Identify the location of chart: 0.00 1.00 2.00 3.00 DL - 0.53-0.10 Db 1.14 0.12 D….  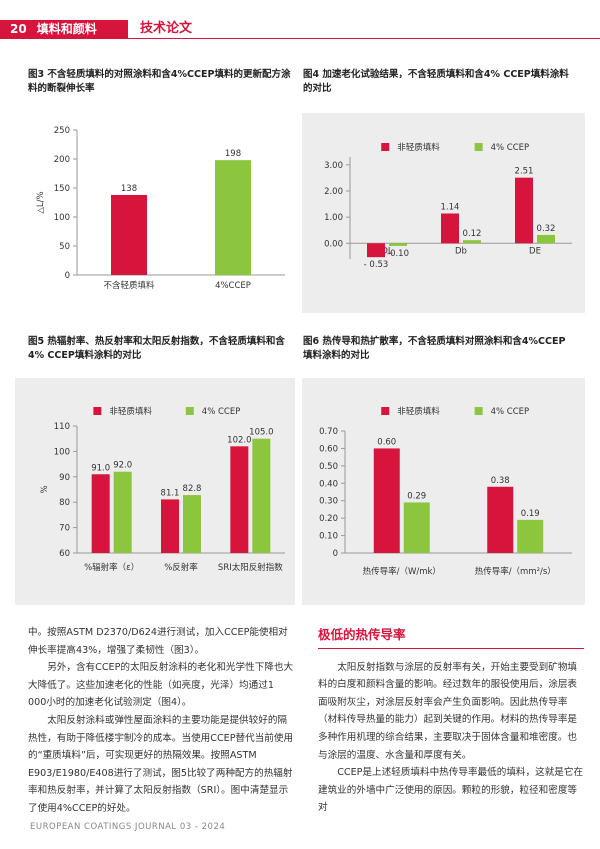
(443, 213).